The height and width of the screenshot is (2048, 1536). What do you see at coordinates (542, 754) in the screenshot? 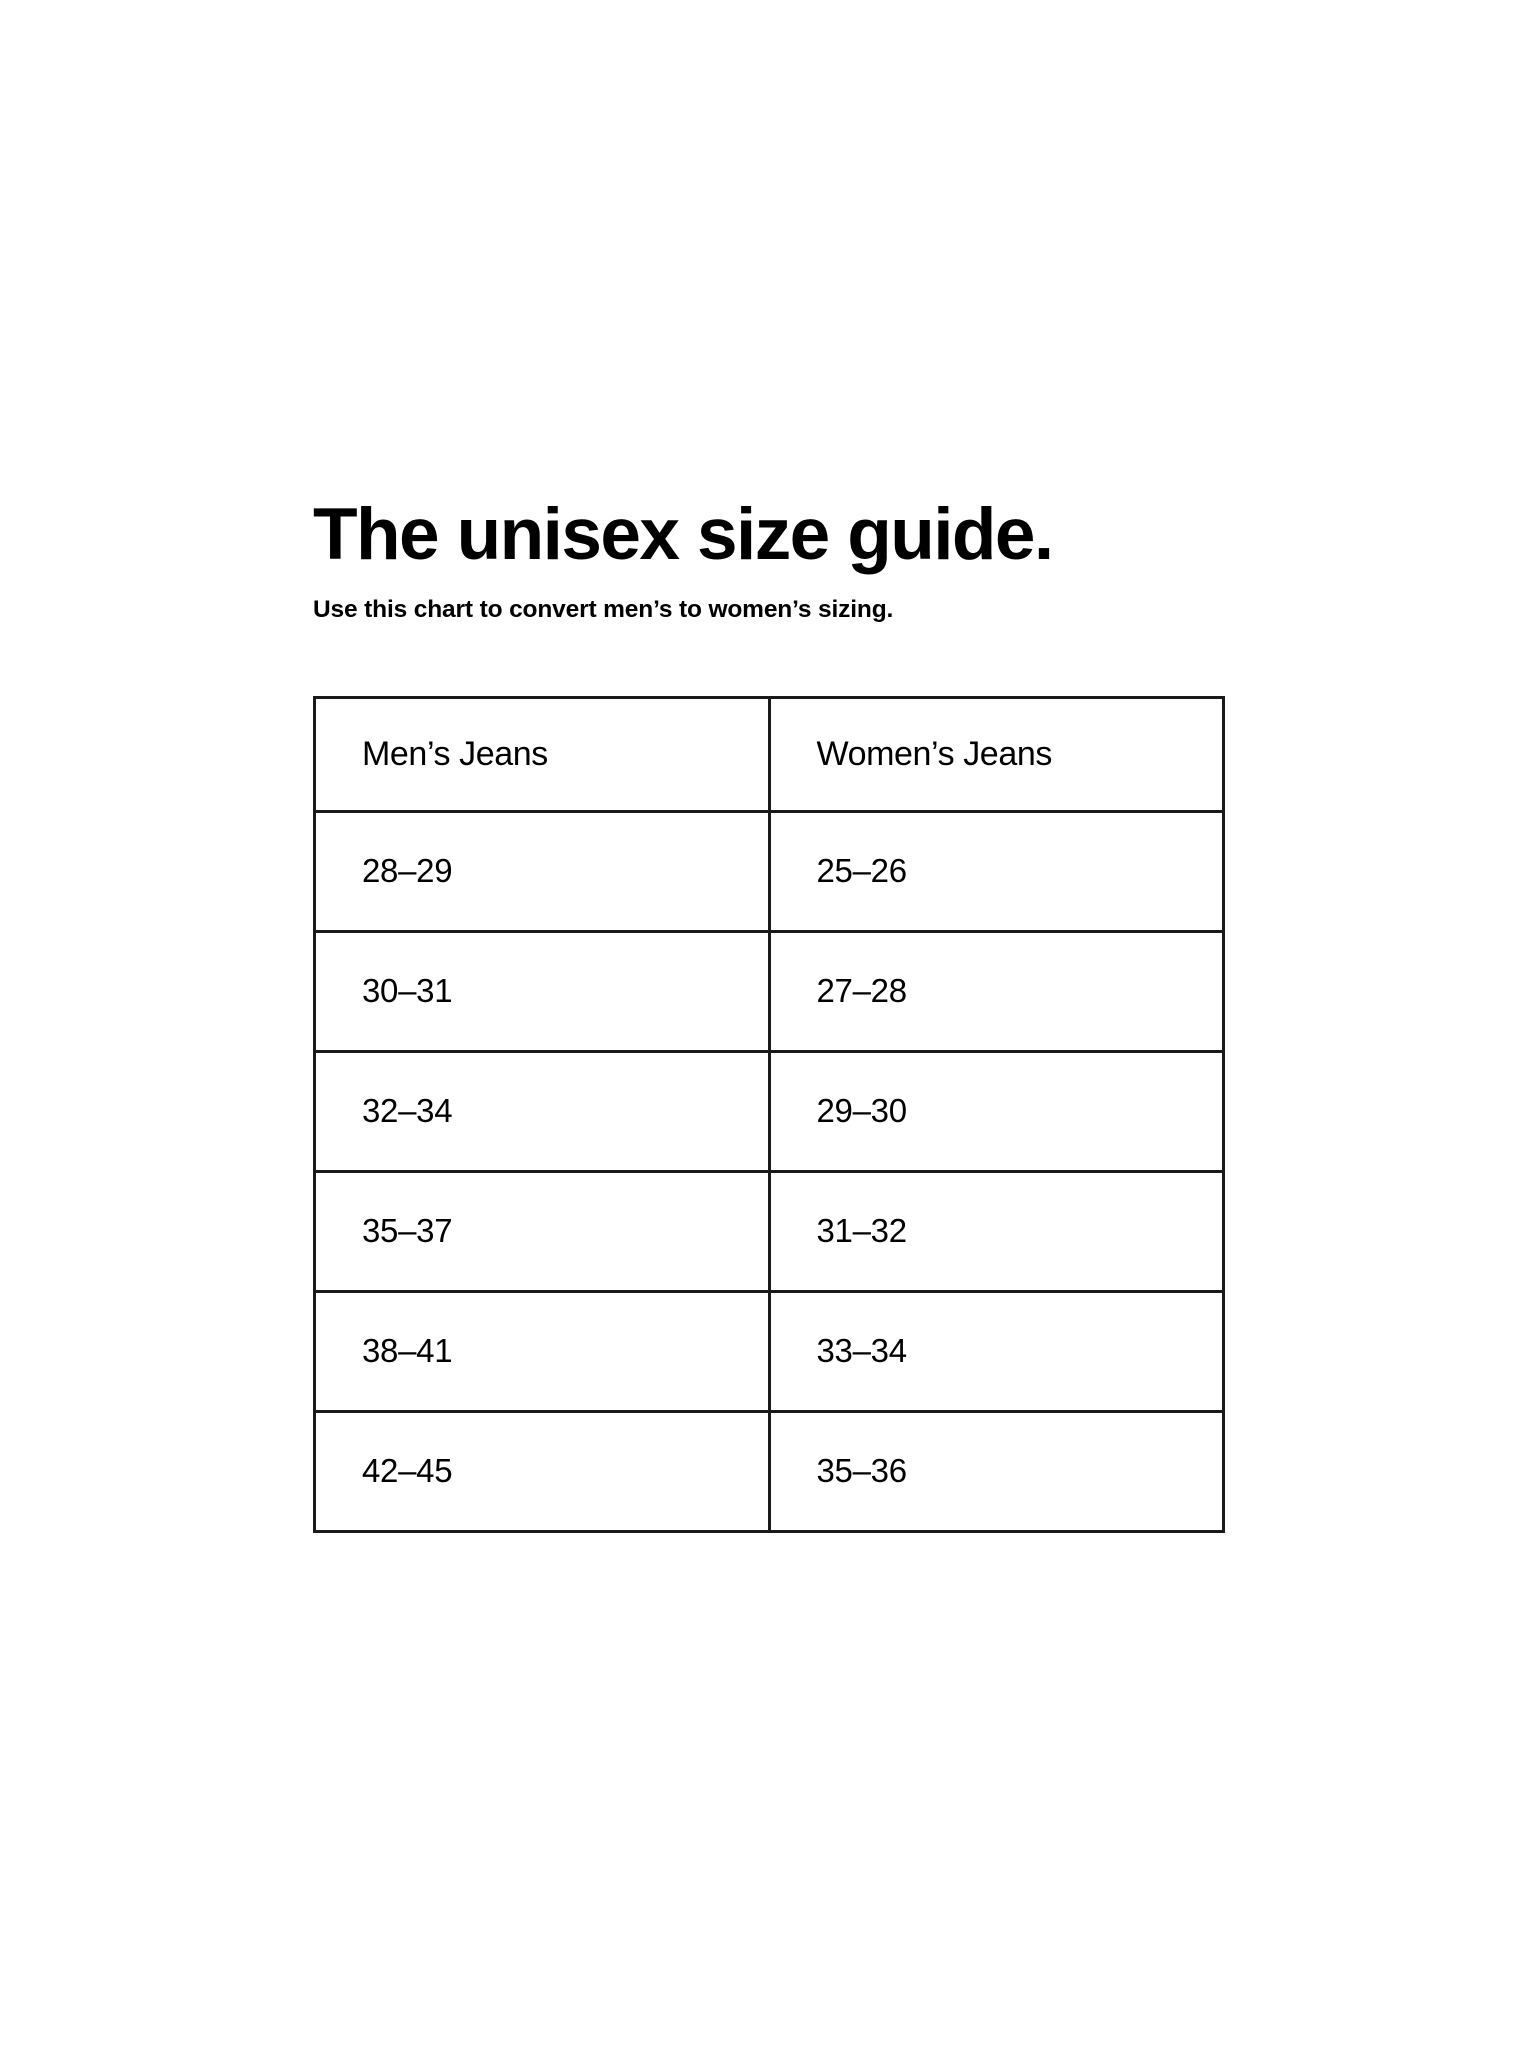
I see `column-header-mens-jeans: Men’s Jeans` at bounding box center [542, 754].